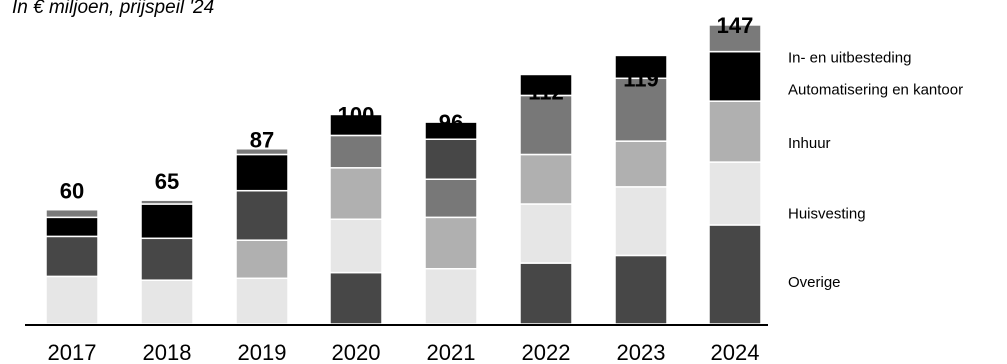 The width and height of the screenshot is (1007, 364). What do you see at coordinates (262, 139) in the screenshot?
I see `total-label-2019: 87` at bounding box center [262, 139].